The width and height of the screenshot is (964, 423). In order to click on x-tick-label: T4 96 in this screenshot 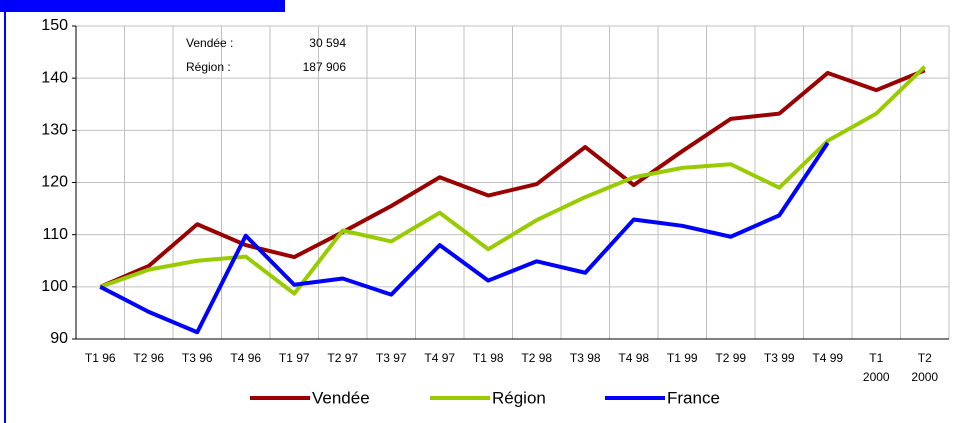, I will do `click(246, 358)`.